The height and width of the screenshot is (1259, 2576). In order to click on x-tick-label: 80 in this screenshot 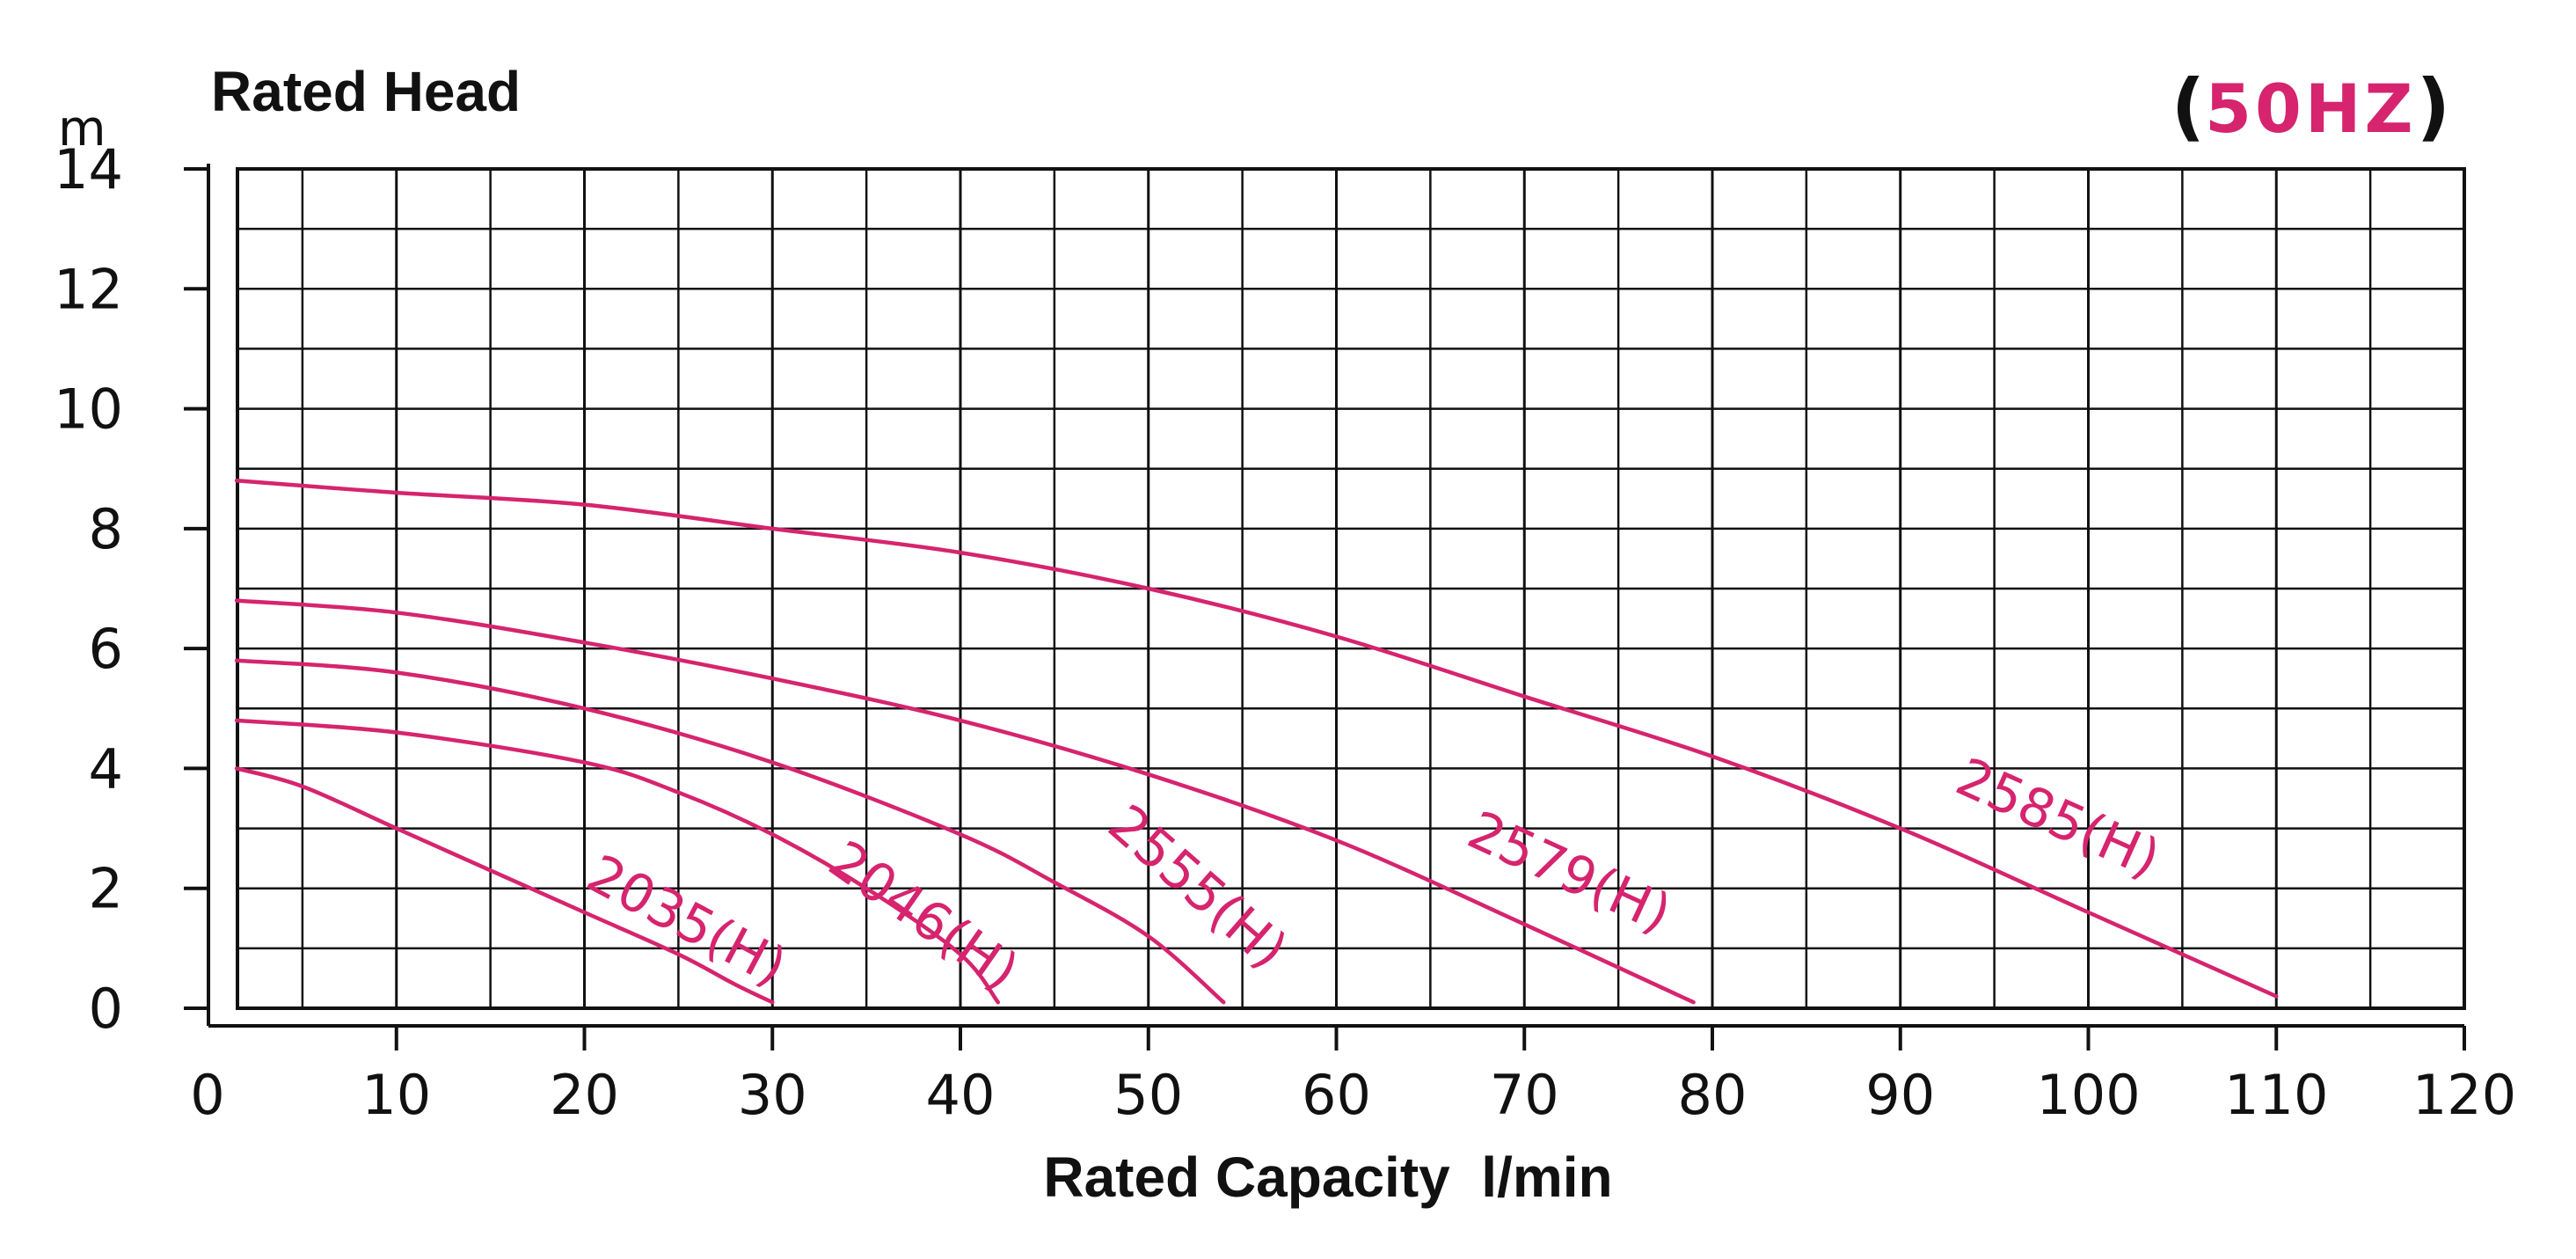, I will do `click(1713, 1095)`.